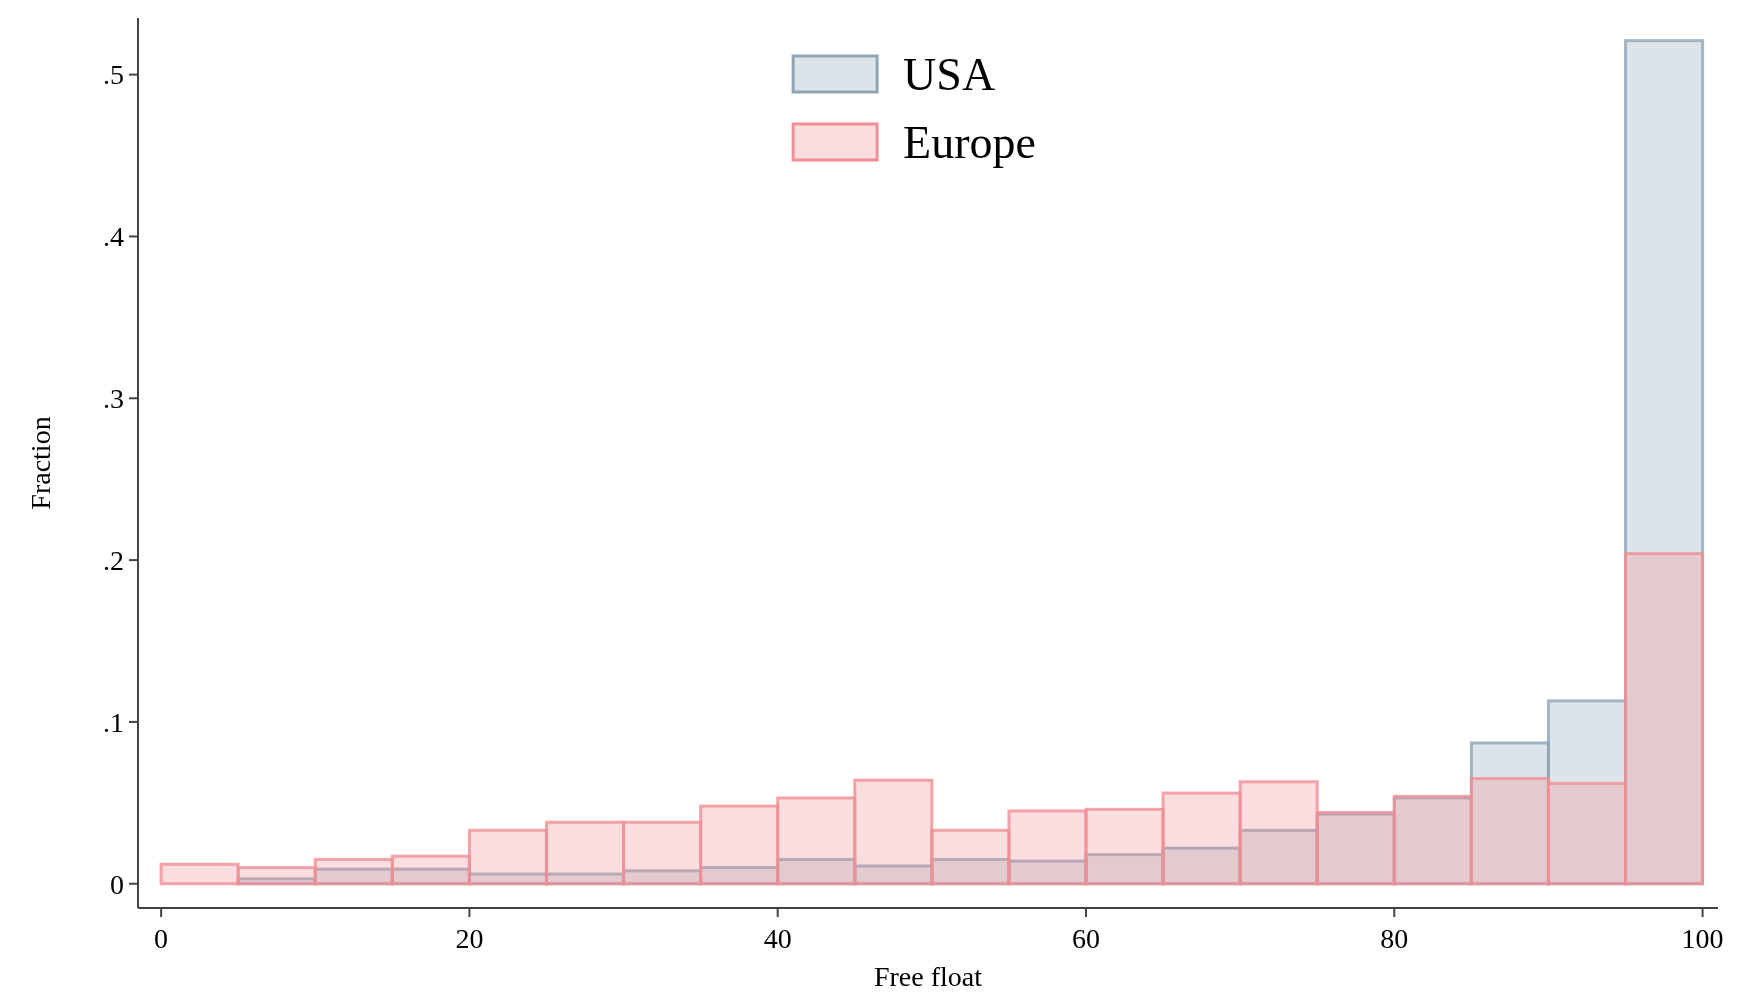 This screenshot has width=1748, height=1006. I want to click on legend-label: USA, so click(949, 75).